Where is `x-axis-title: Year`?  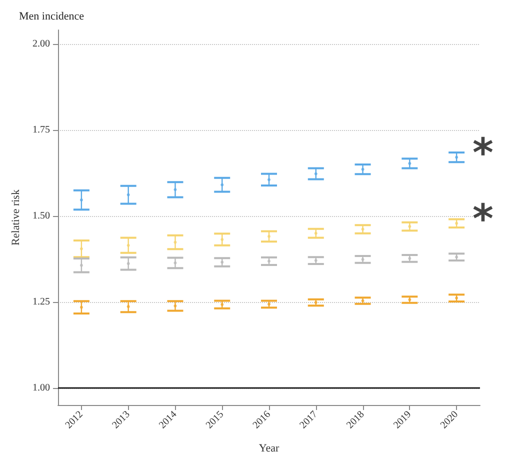 x-axis-title: Year is located at coordinates (269, 448).